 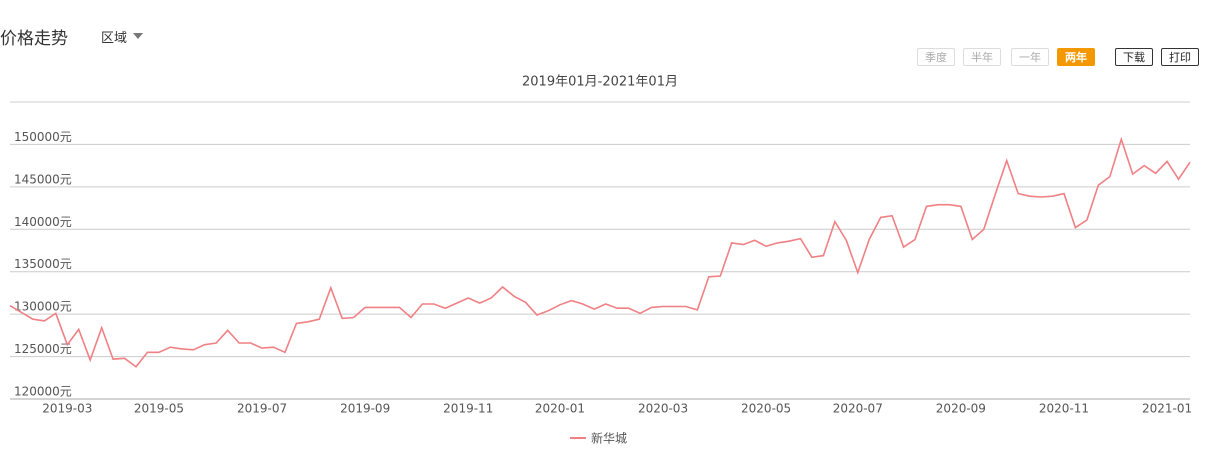 I want to click on y-tick-label: 150000元, so click(x=43, y=137).